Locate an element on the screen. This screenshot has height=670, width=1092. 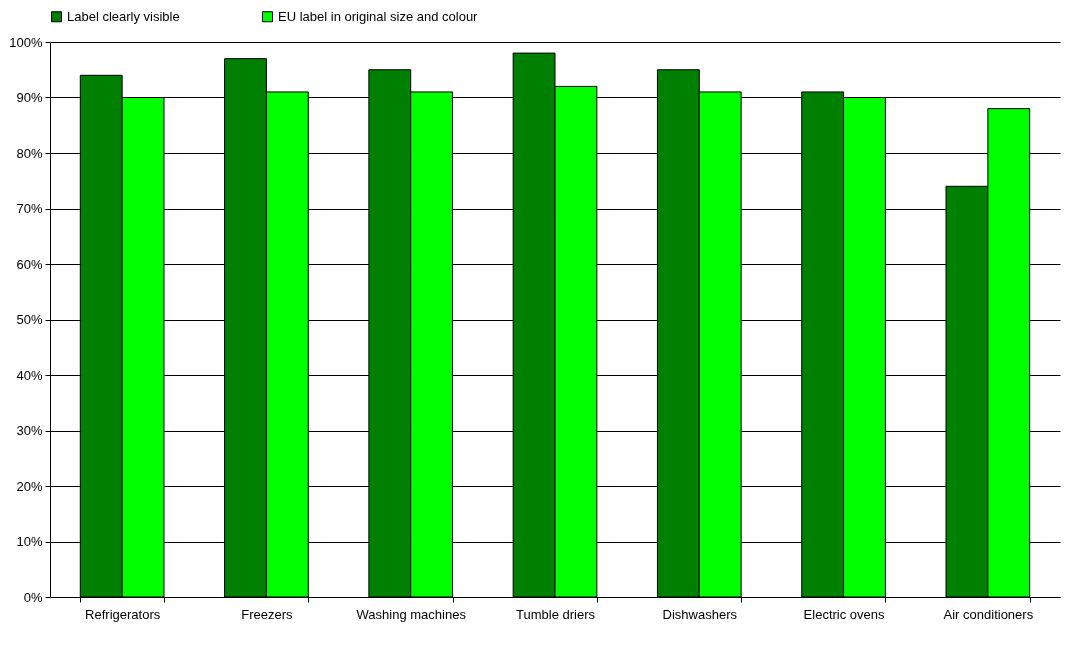
y-tick-label: 60% is located at coordinates (29, 264).